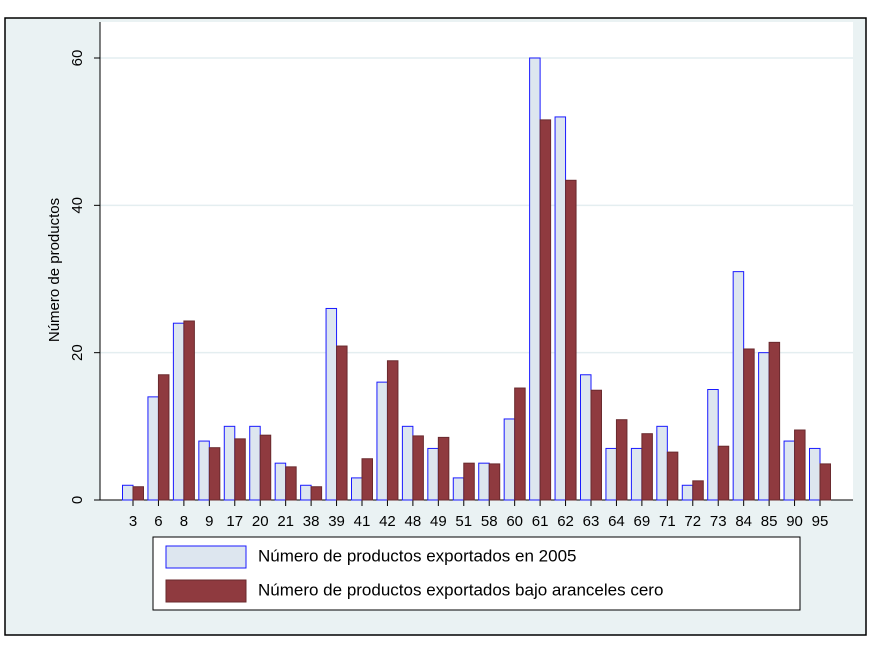 The image size is (872, 648). Describe the element at coordinates (336, 521) in the screenshot. I see `x-tick-label: 39` at that location.